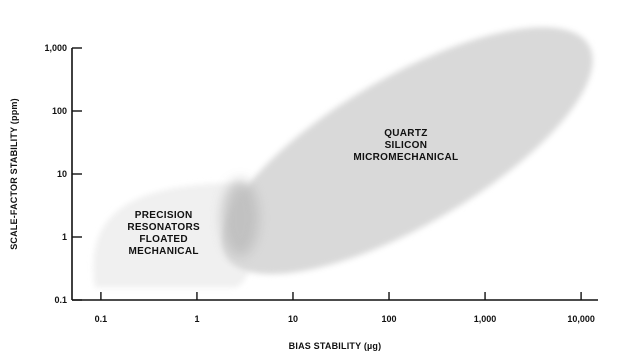 This screenshot has height=360, width=617. What do you see at coordinates (101, 319) in the screenshot?
I see `x-tick-label: 0.1` at bounding box center [101, 319].